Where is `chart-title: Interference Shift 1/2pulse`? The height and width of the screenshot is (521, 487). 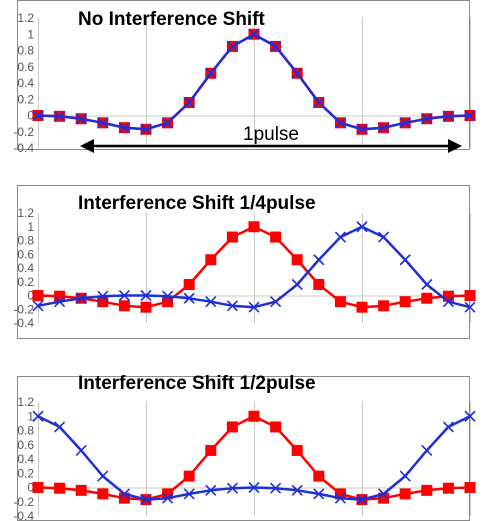 chart-title: Interference Shift 1/2pulse is located at coordinates (197, 383).